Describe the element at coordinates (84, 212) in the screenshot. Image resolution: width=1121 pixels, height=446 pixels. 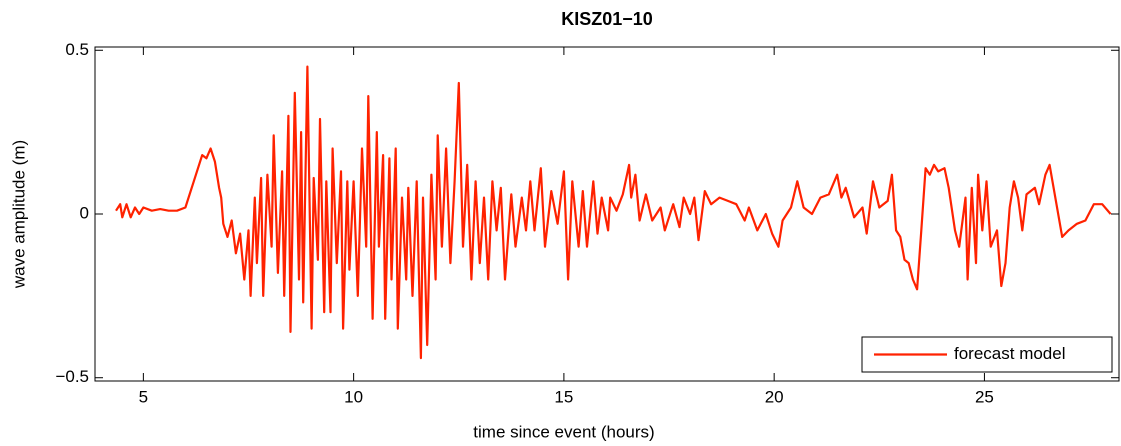
I see `y-tick-label: 0` at that location.